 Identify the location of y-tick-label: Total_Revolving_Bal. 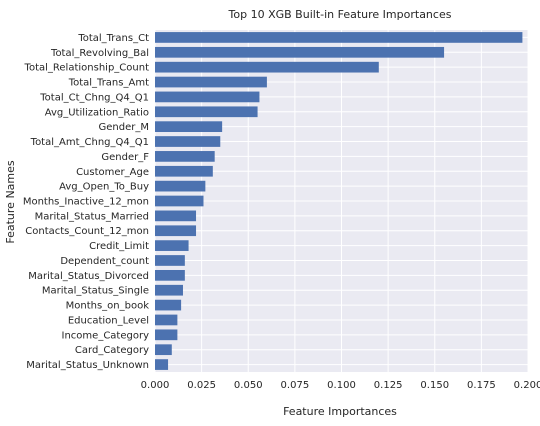
(99, 53).